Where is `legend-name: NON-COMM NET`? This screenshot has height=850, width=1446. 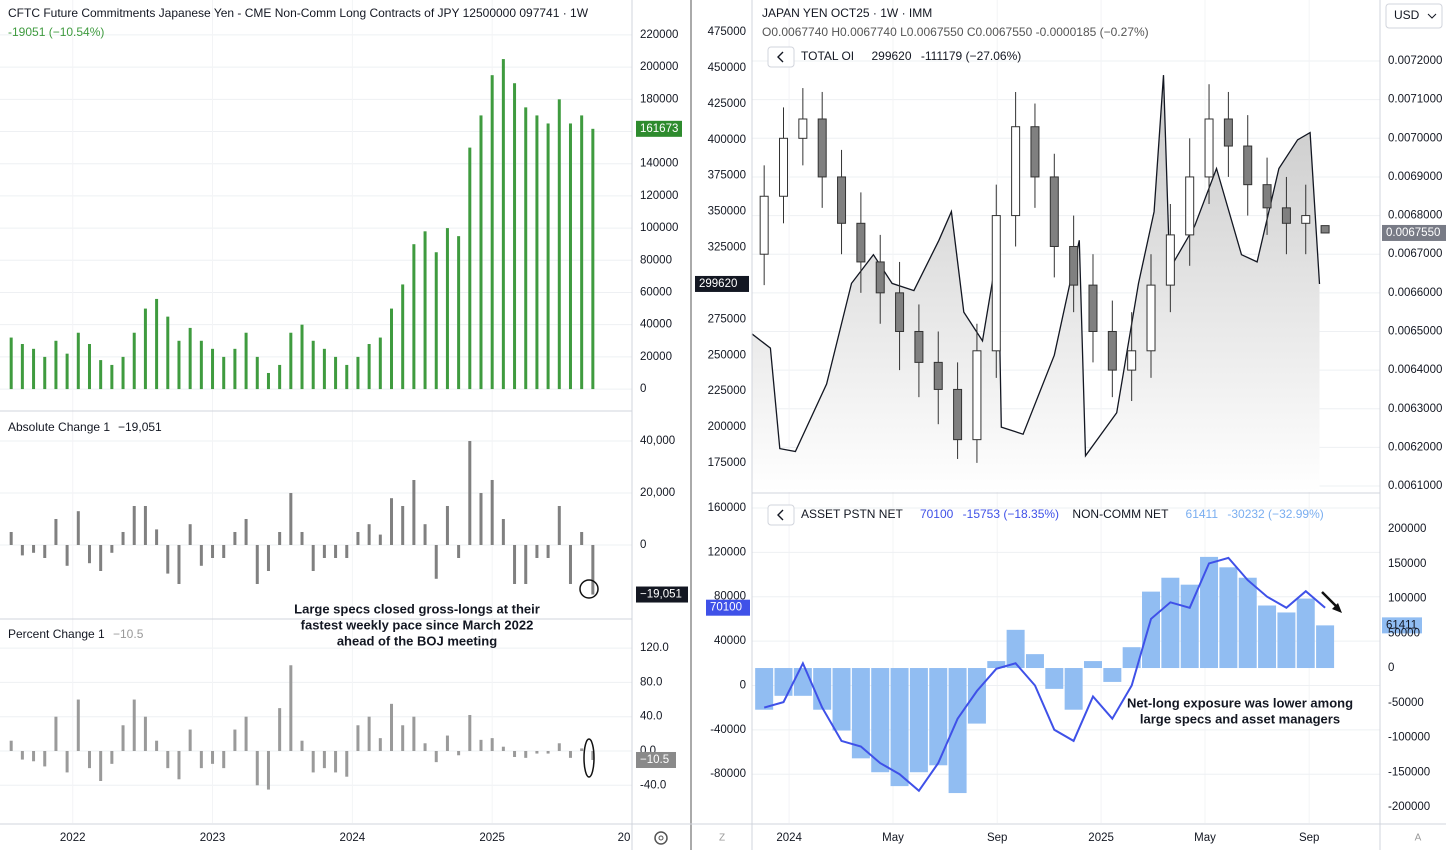
legend-name: NON-COMM NET is located at coordinates (1120, 514).